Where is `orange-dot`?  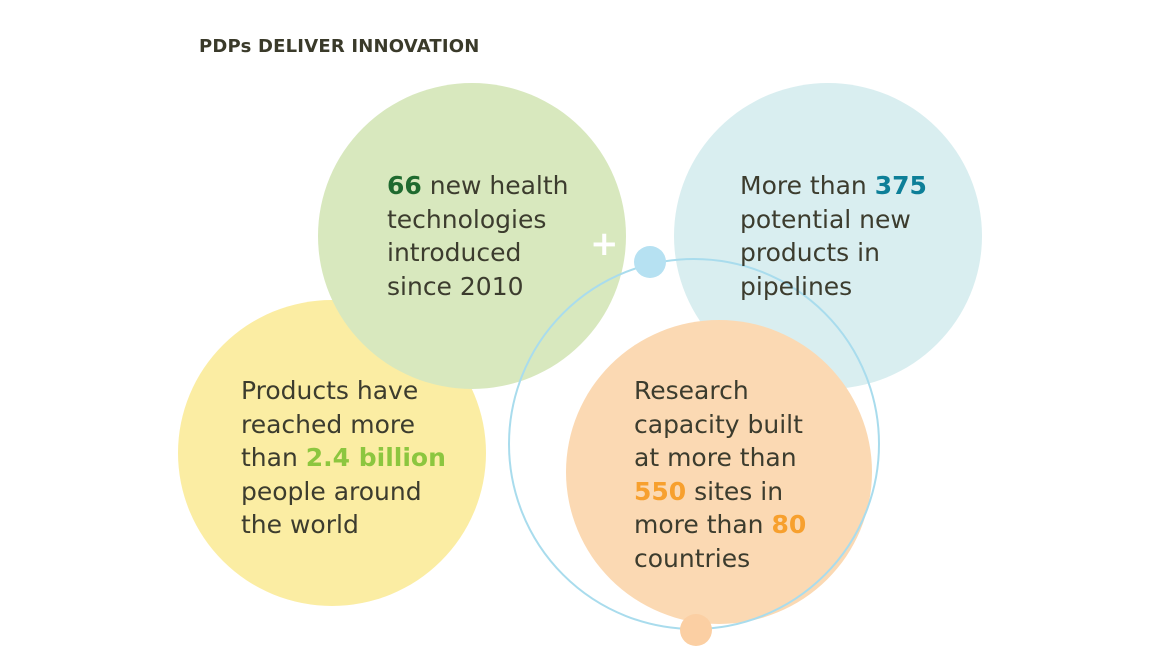 orange-dot is located at coordinates (696, 630).